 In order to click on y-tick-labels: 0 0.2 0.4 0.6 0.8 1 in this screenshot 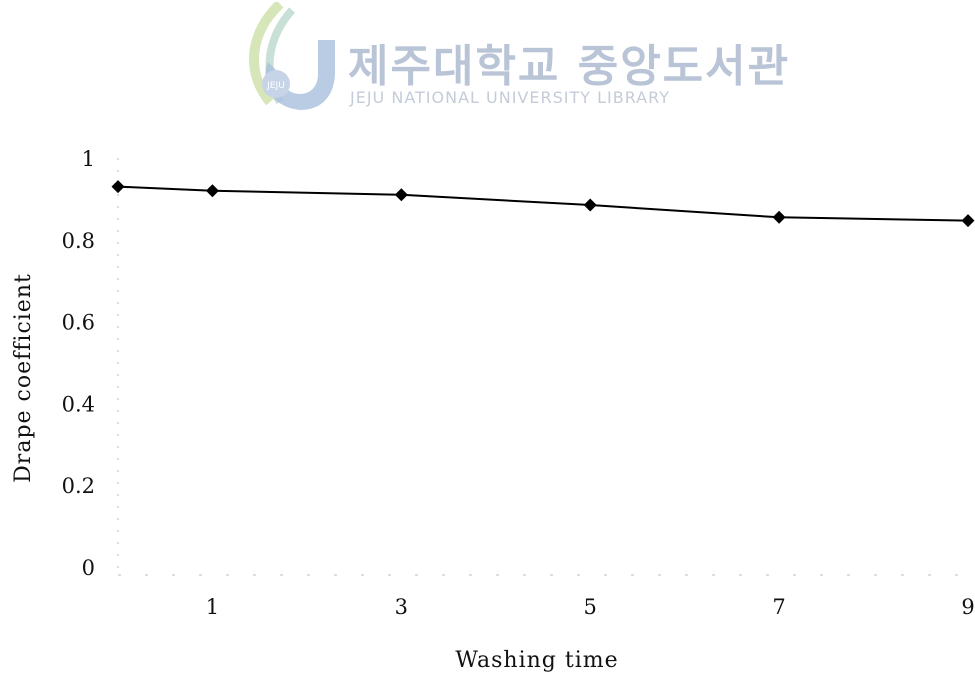, I will do `click(78, 363)`.